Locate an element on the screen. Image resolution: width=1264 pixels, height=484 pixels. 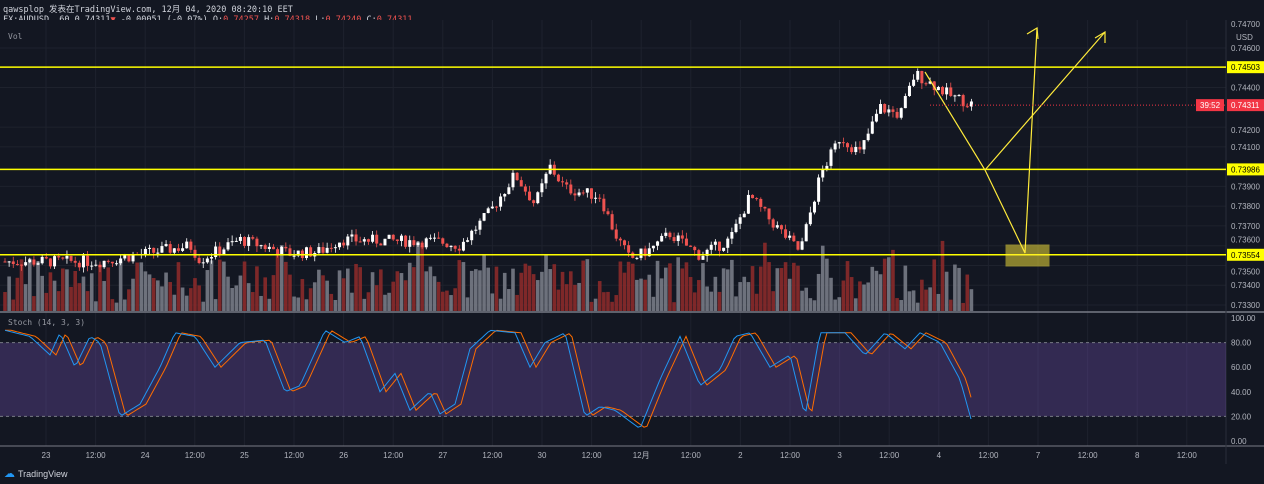
countdown-label: 39:52 is located at coordinates (1210, 105).